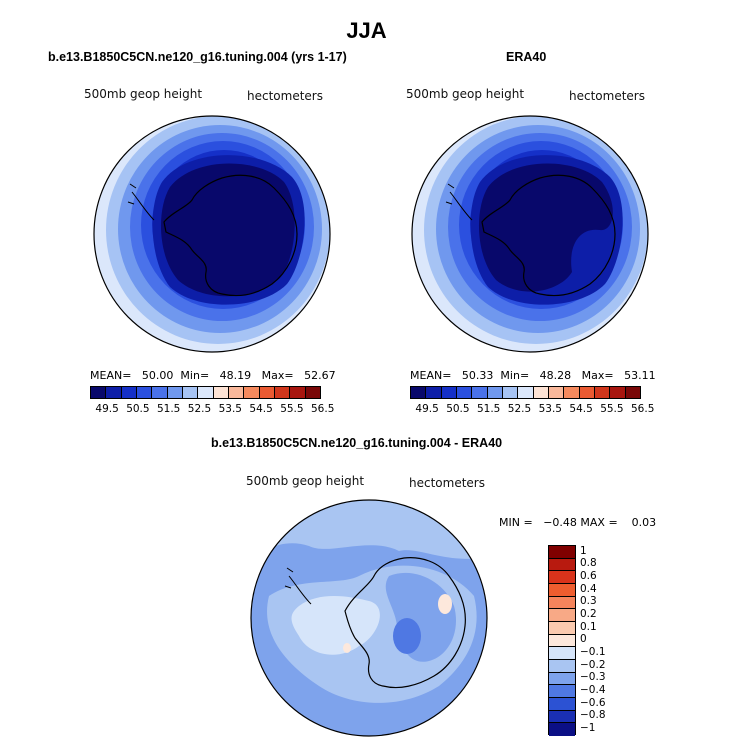 This screenshot has width=733, height=747. Describe the element at coordinates (588, 626) in the screenshot. I see `colorbar-tick-label: 0.1` at that location.